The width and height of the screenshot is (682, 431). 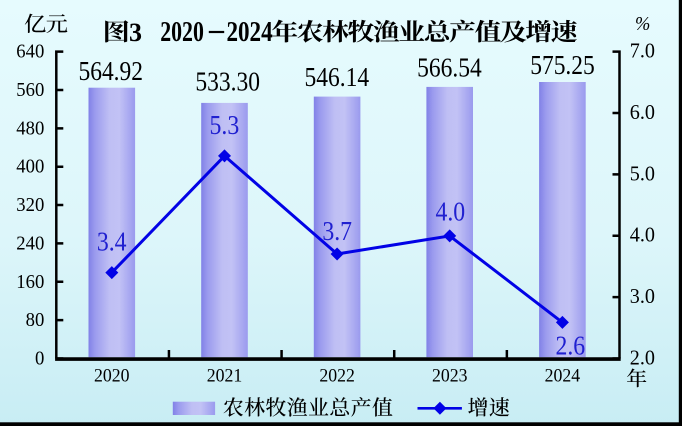 What do you see at coordinates (135, 32) in the screenshot?
I see `svg-text: 3` at bounding box center [135, 32].